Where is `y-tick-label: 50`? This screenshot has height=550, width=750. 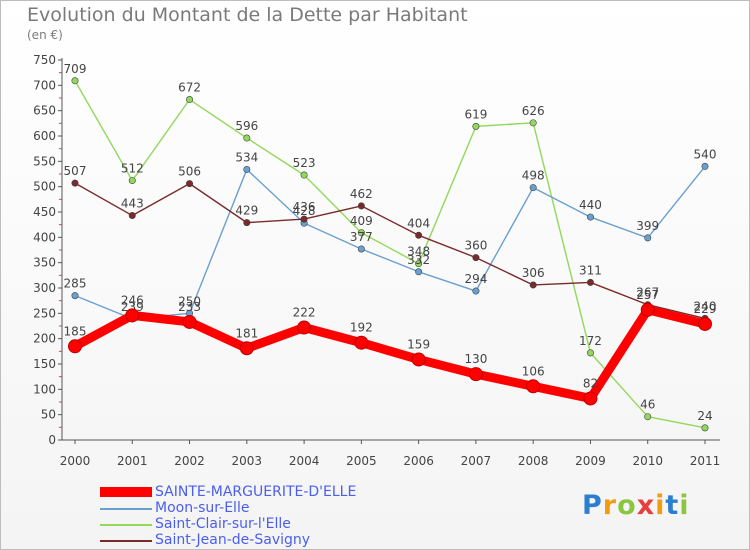
y-tick-label: 50 is located at coordinates (48, 415).